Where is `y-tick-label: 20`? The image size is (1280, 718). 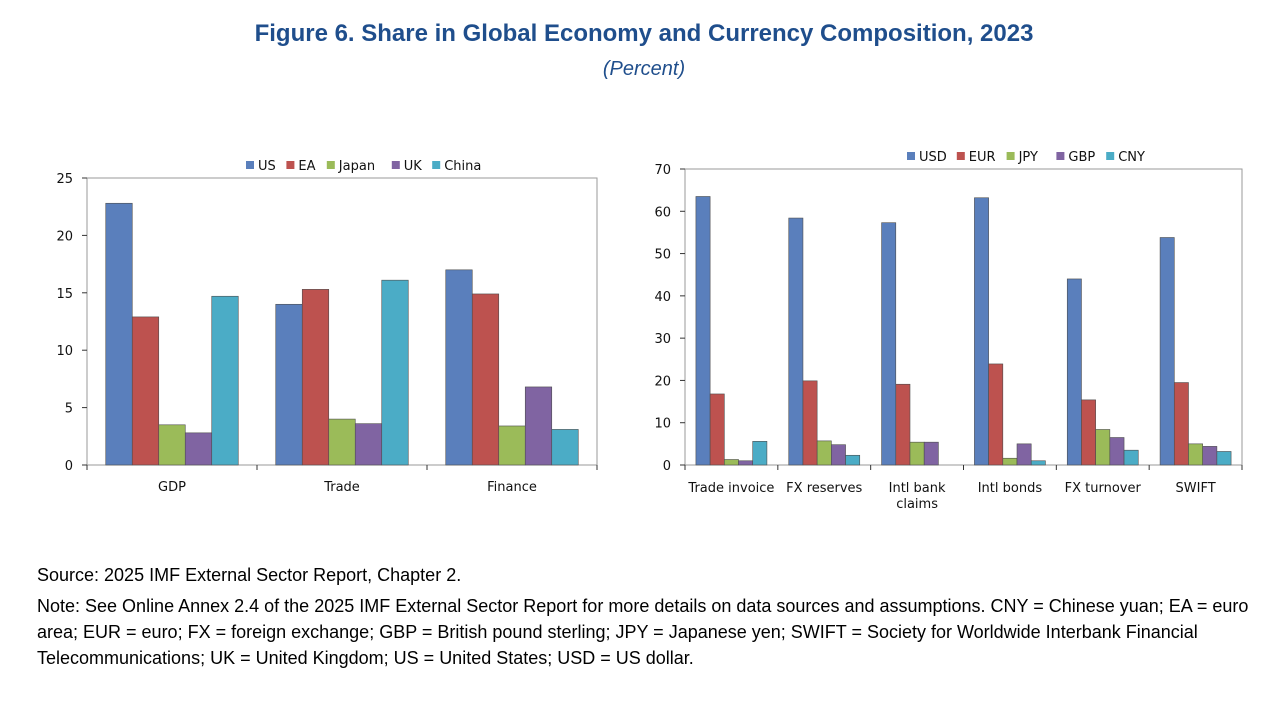 y-tick-label: 20 is located at coordinates (662, 381).